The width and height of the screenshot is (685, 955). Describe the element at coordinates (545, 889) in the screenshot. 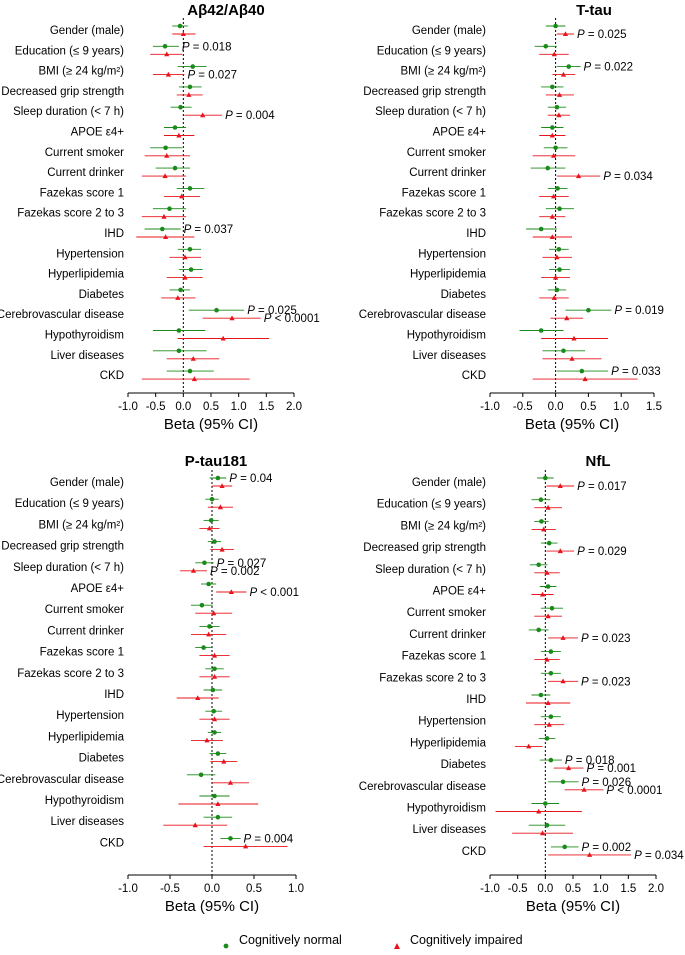

I see `chart-4-x-tick-label-2: 0.0` at that location.